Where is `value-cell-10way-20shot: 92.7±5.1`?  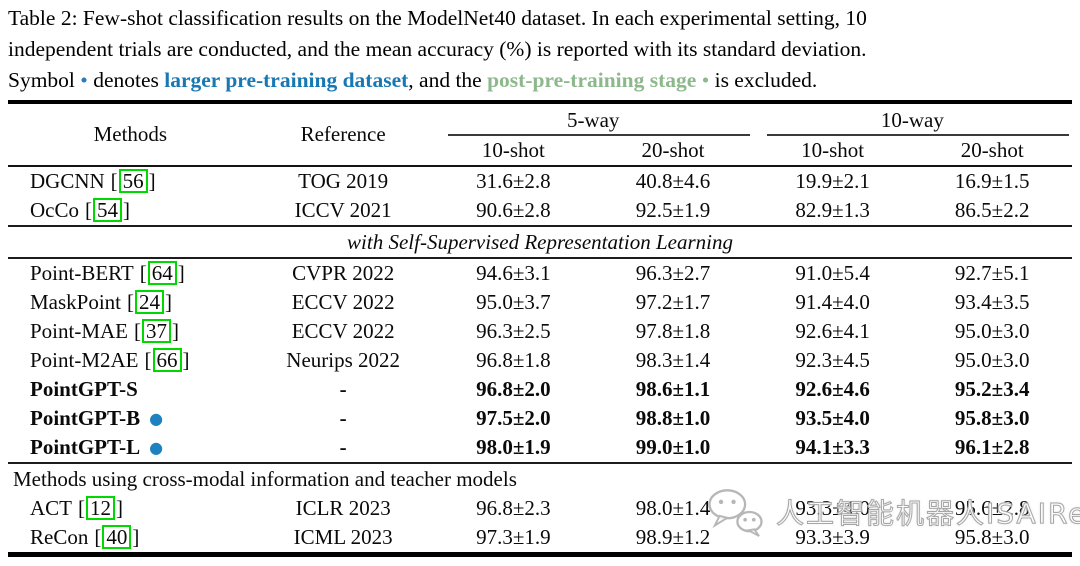
value-cell-10way-20shot: 92.7±5.1 is located at coordinates (992, 273).